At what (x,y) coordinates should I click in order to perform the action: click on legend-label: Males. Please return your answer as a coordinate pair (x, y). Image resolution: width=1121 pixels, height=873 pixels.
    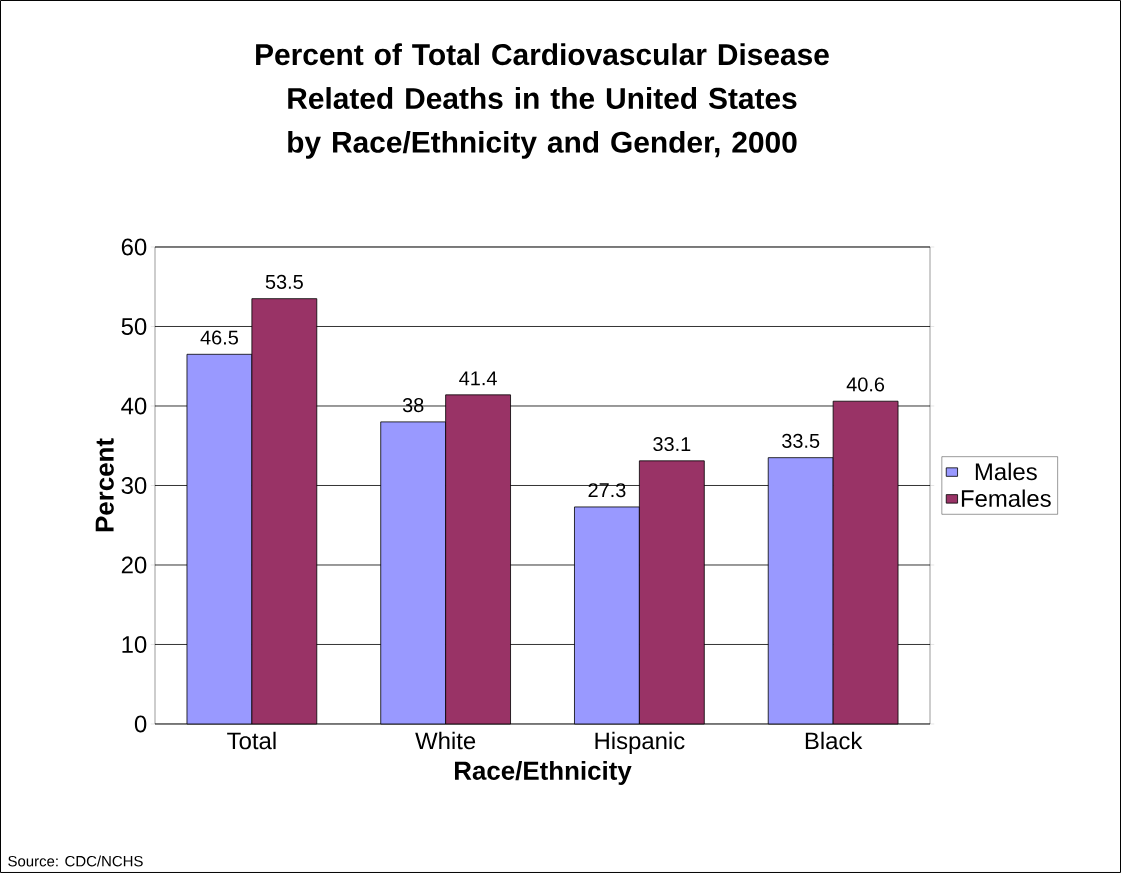
    Looking at the image, I should click on (1006, 471).